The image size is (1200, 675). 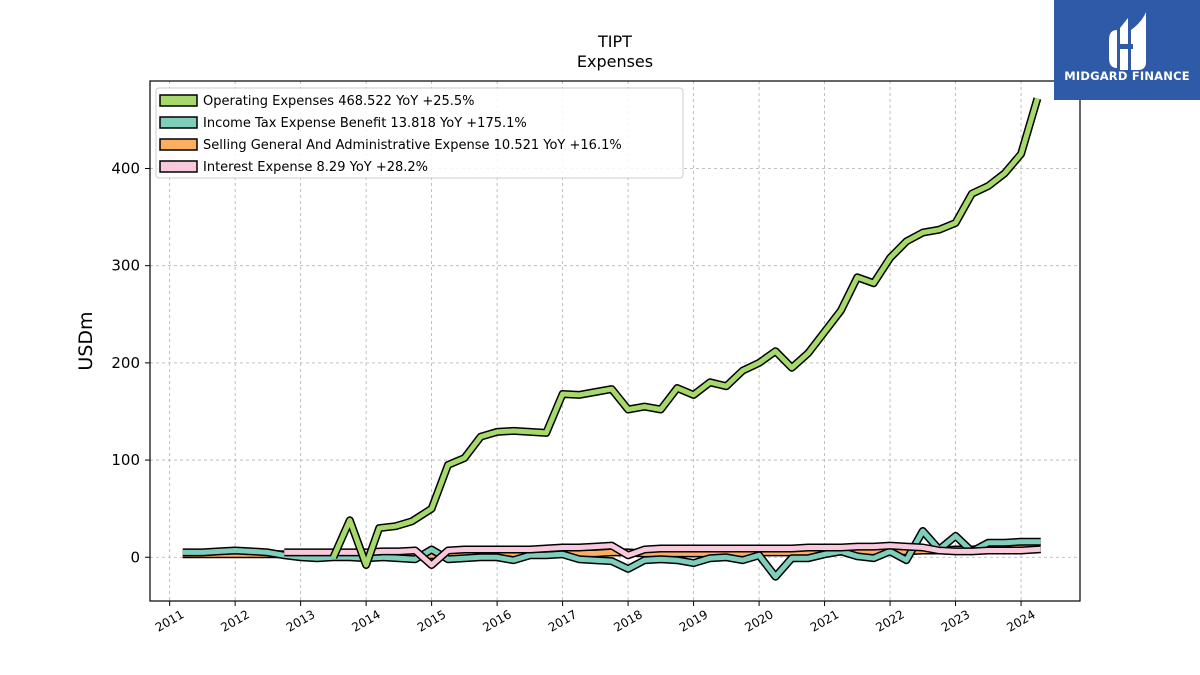 I want to click on y-tick-label: 300, so click(x=125, y=266).